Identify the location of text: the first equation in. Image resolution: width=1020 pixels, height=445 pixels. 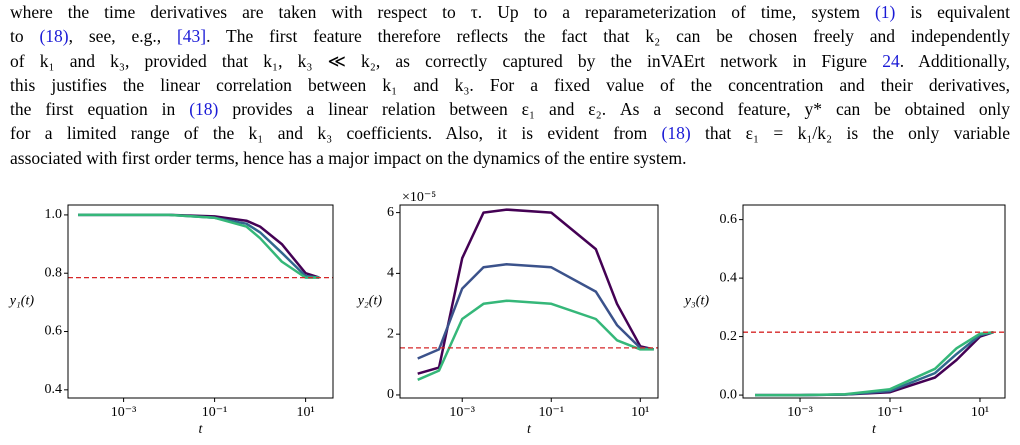
(100, 109).